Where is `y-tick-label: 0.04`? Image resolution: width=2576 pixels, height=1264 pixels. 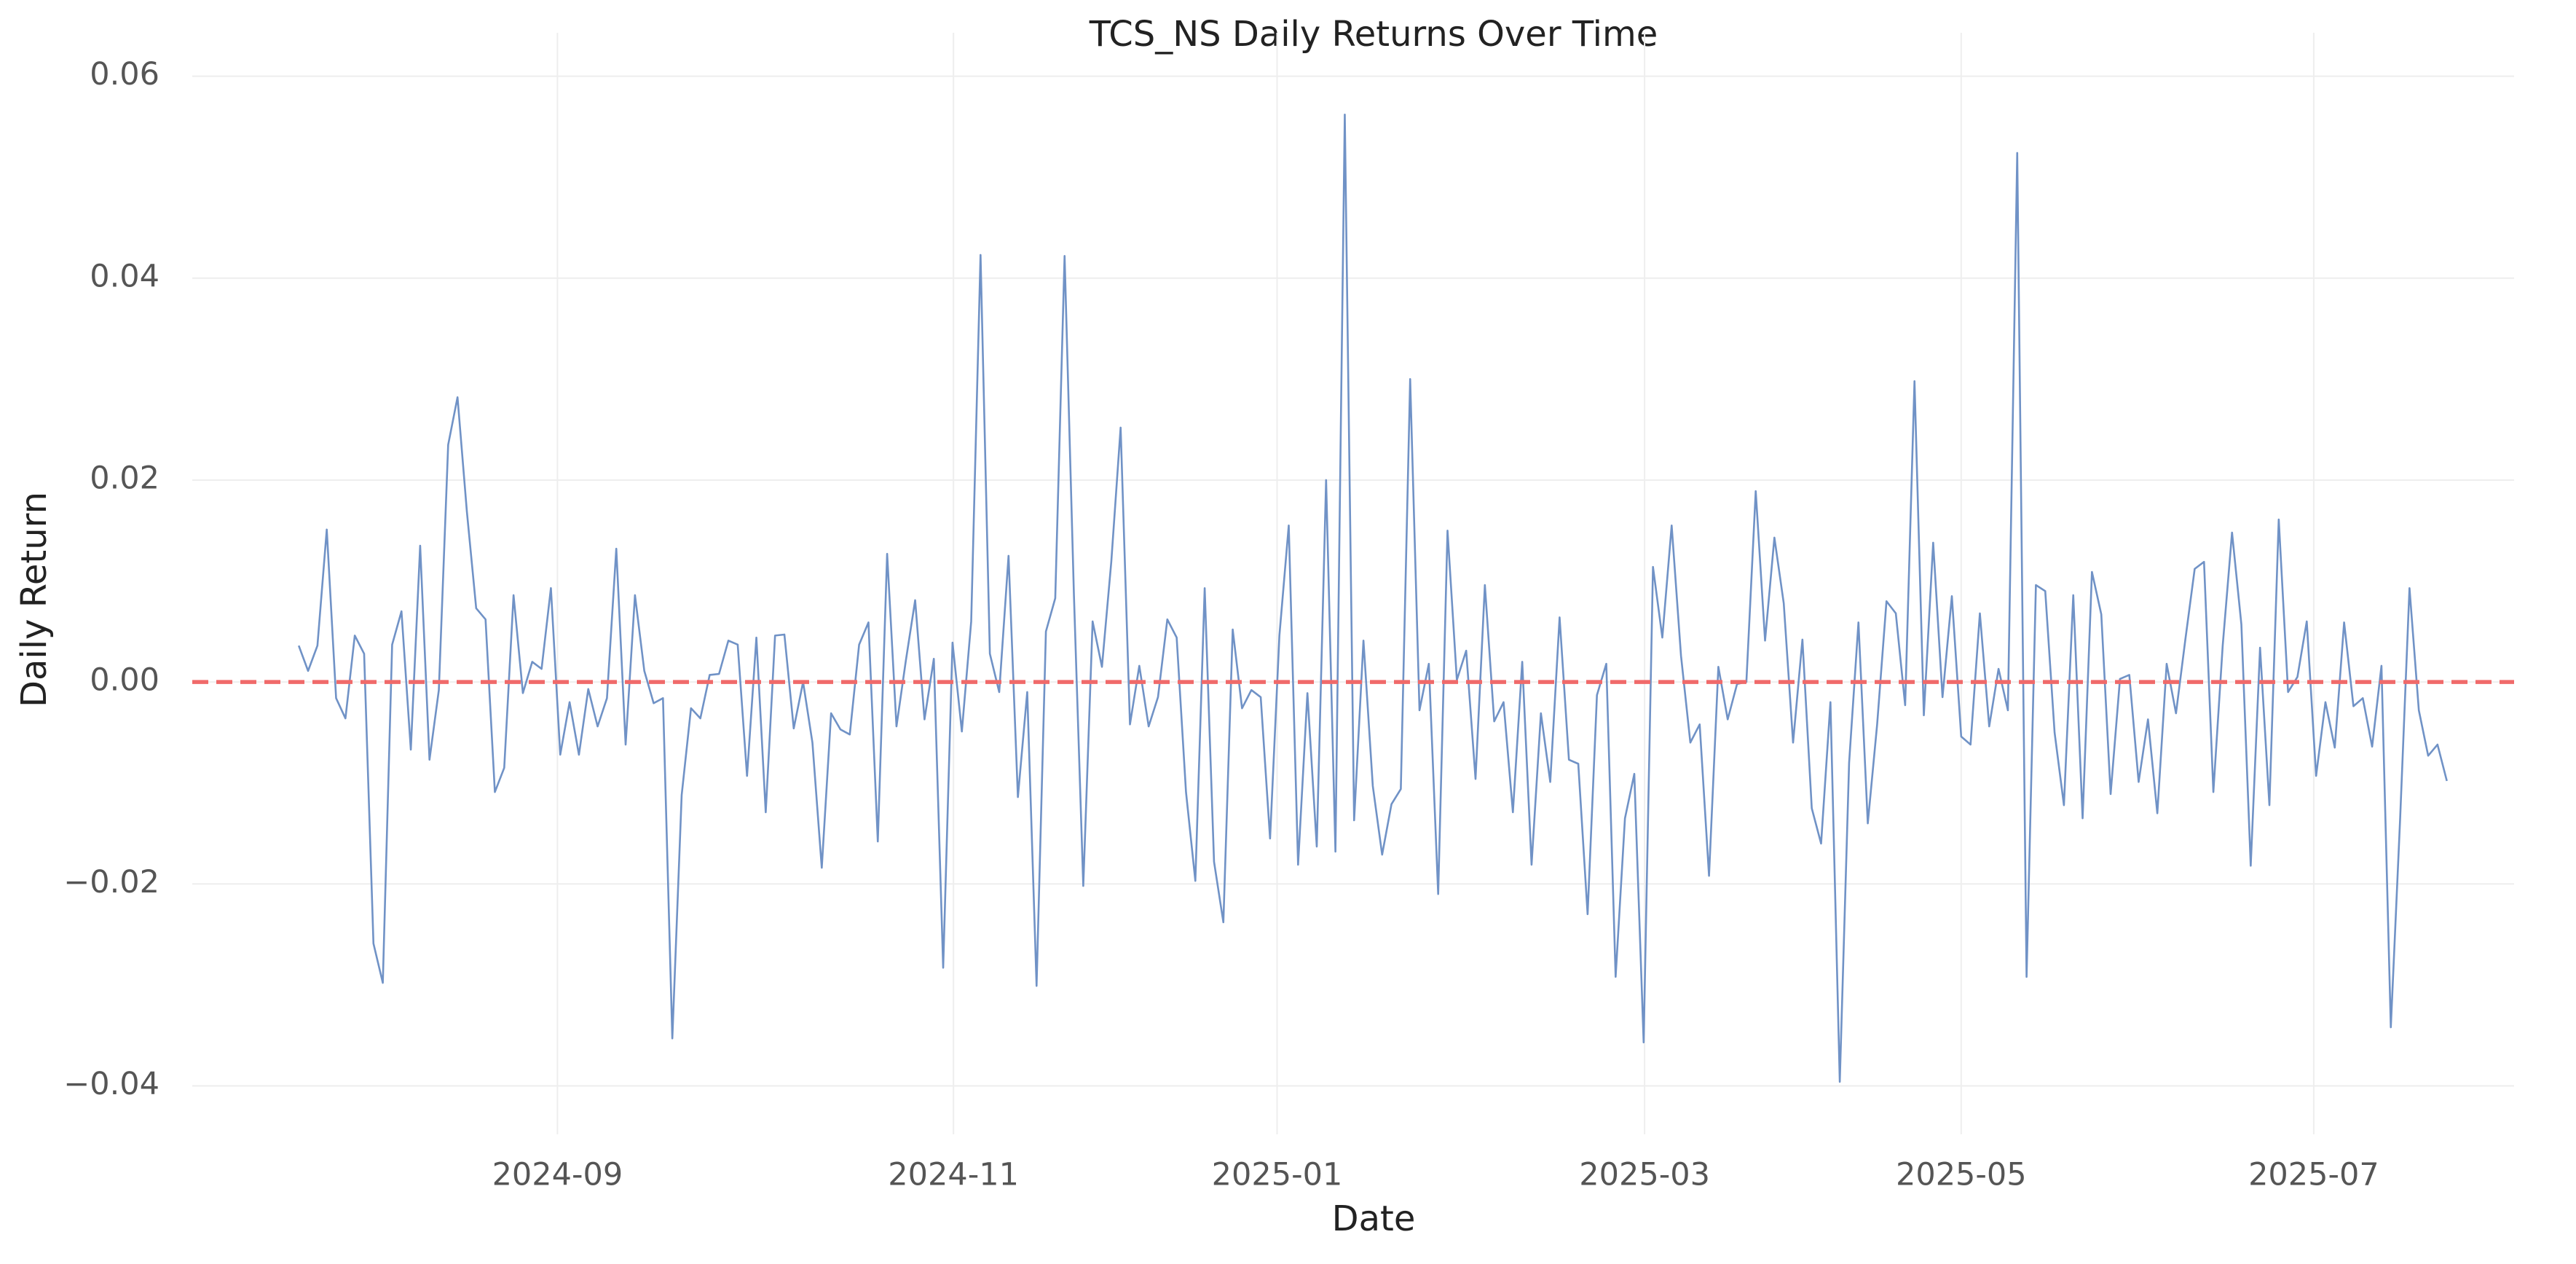
y-tick-label: 0.04 is located at coordinates (124, 276).